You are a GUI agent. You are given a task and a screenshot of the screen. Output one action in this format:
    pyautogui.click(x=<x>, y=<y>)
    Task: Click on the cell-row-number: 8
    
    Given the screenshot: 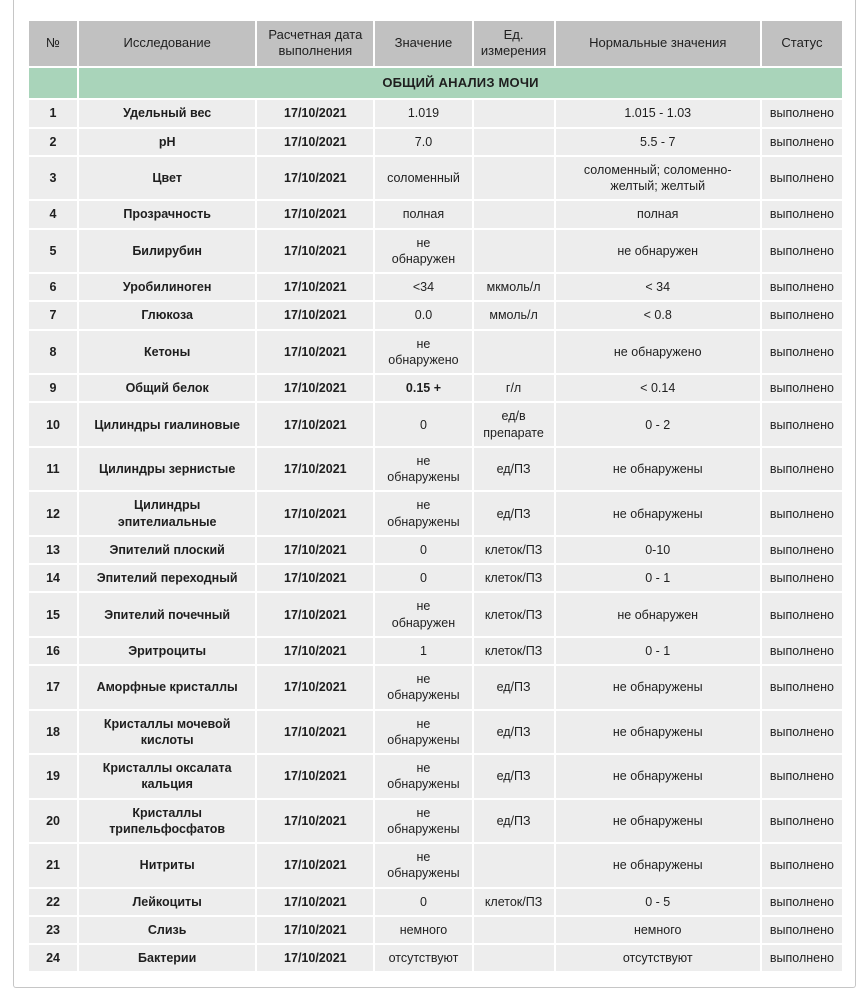 What is the action you would take?
    pyautogui.click(x=53, y=352)
    